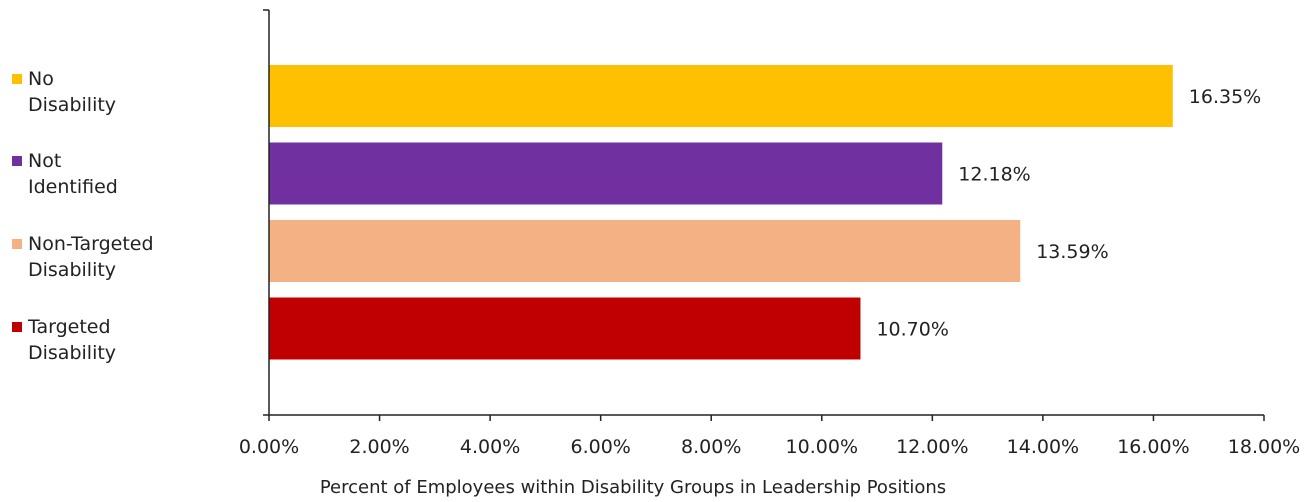  Describe the element at coordinates (912, 330) in the screenshot. I see `bar-value-label: 10.70%` at that location.